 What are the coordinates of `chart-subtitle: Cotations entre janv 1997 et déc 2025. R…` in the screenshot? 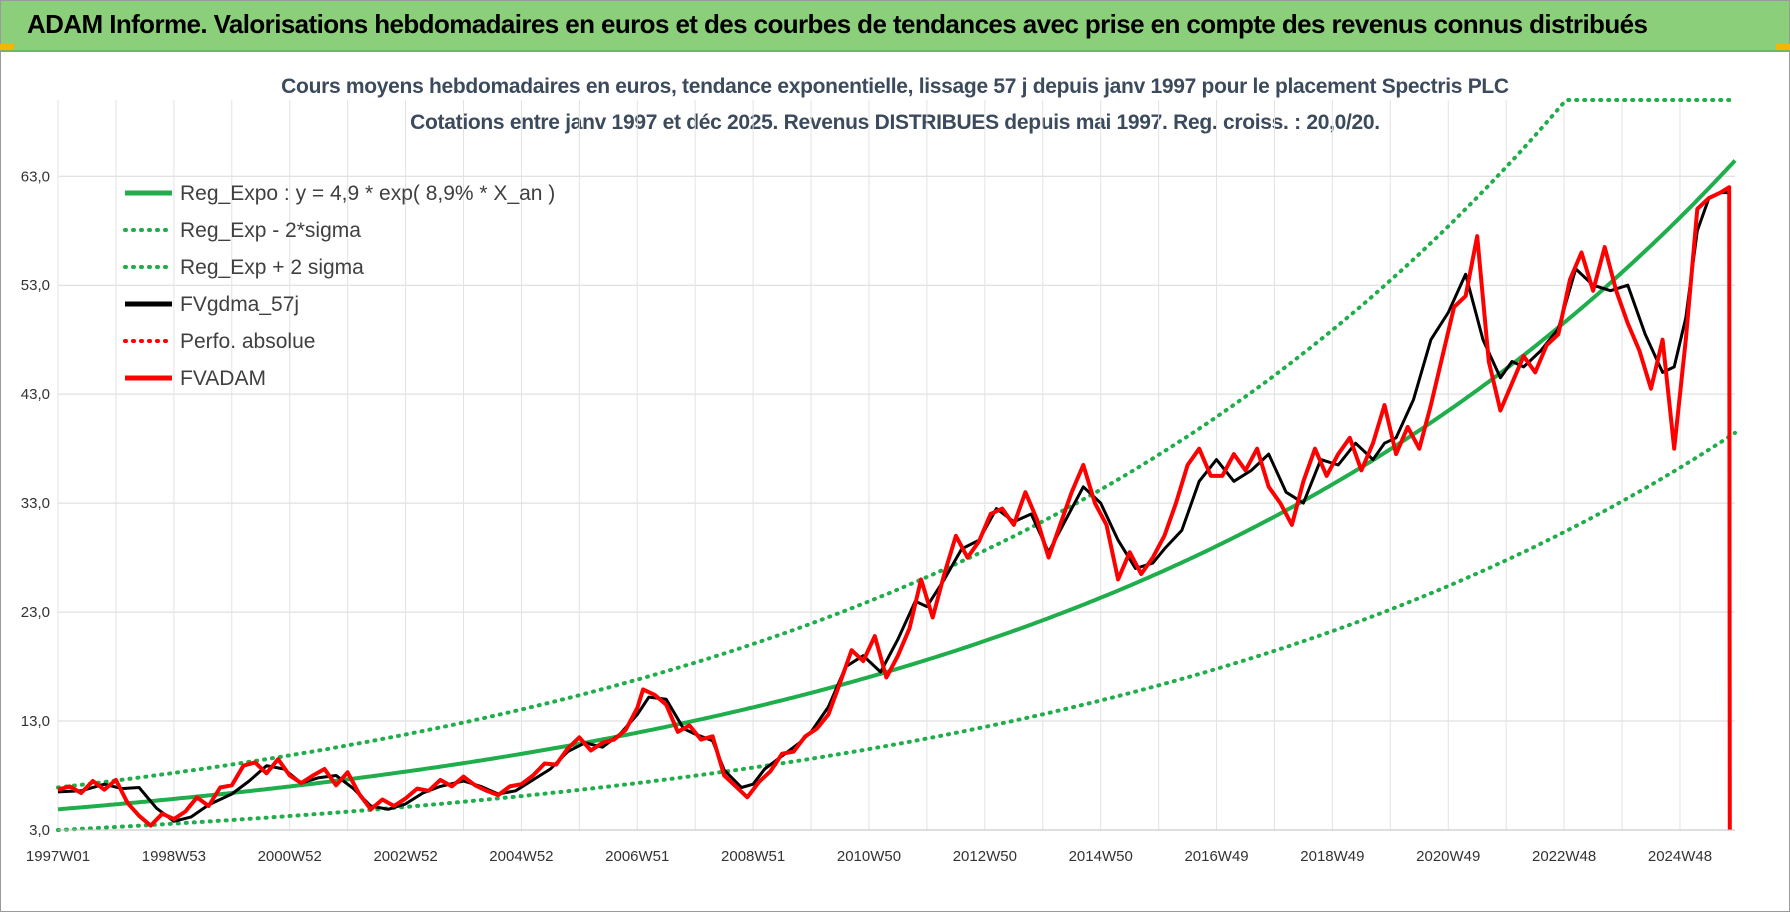 It's located at (895, 122).